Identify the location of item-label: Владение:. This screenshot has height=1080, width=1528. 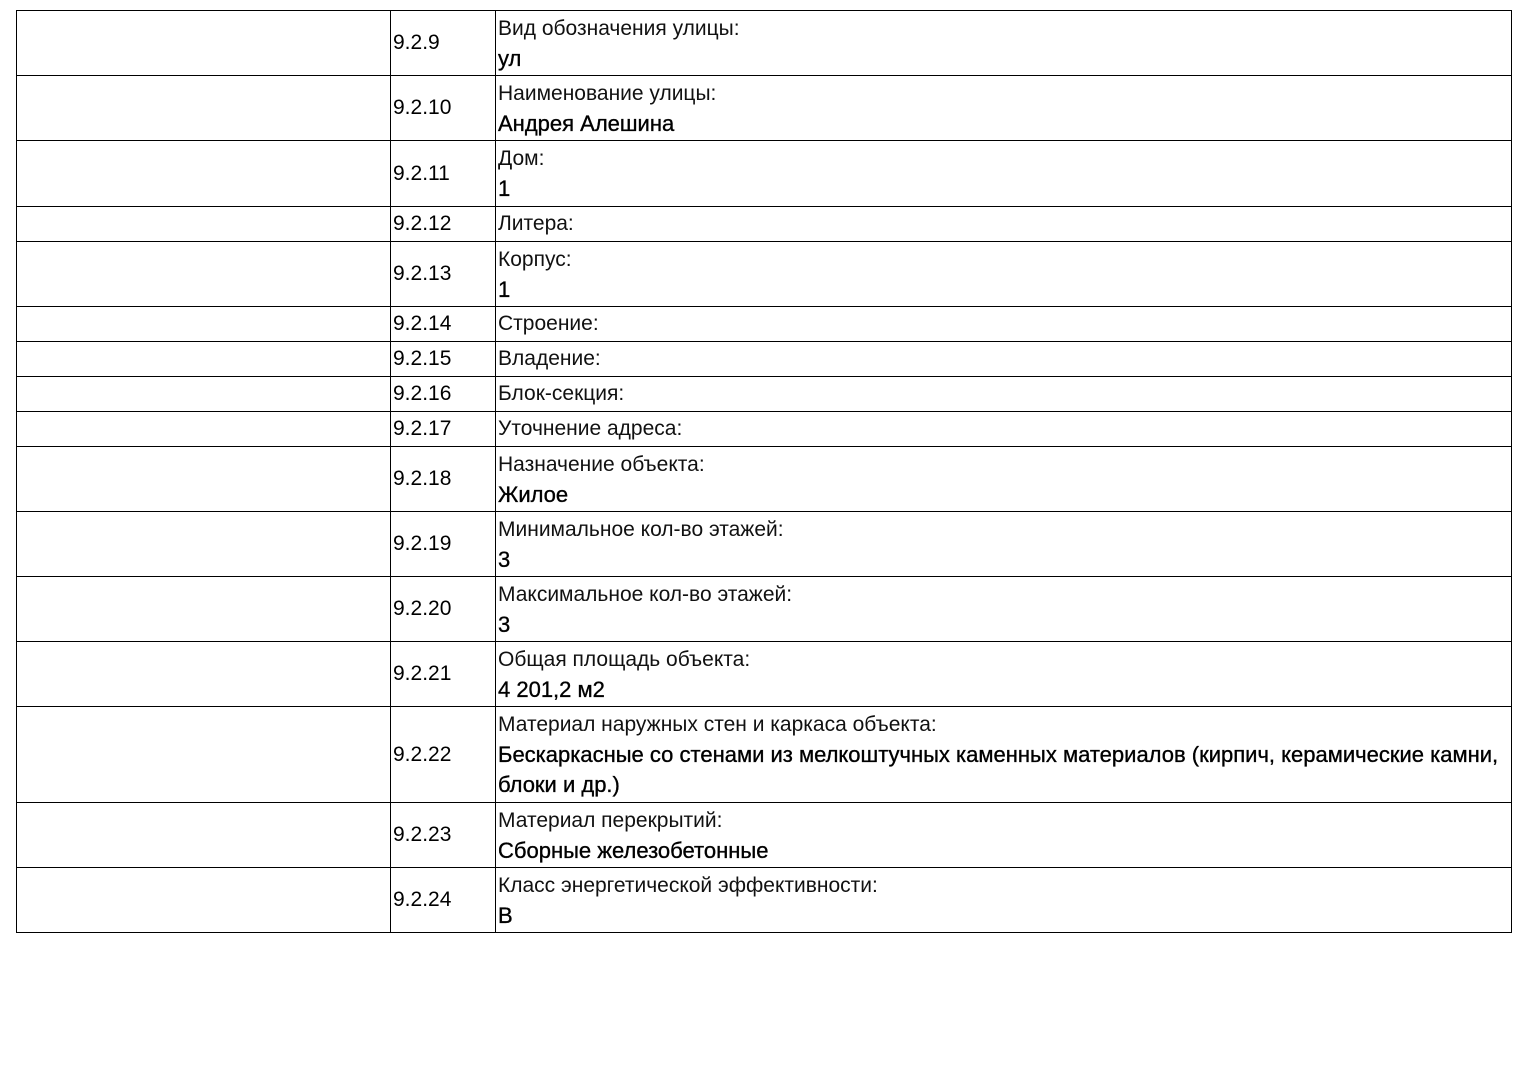
(549, 358).